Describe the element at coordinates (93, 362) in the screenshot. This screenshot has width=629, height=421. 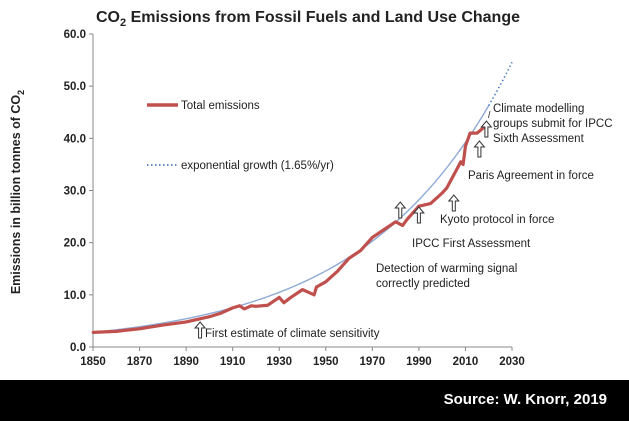
I see `x-tick-label: 1850` at that location.